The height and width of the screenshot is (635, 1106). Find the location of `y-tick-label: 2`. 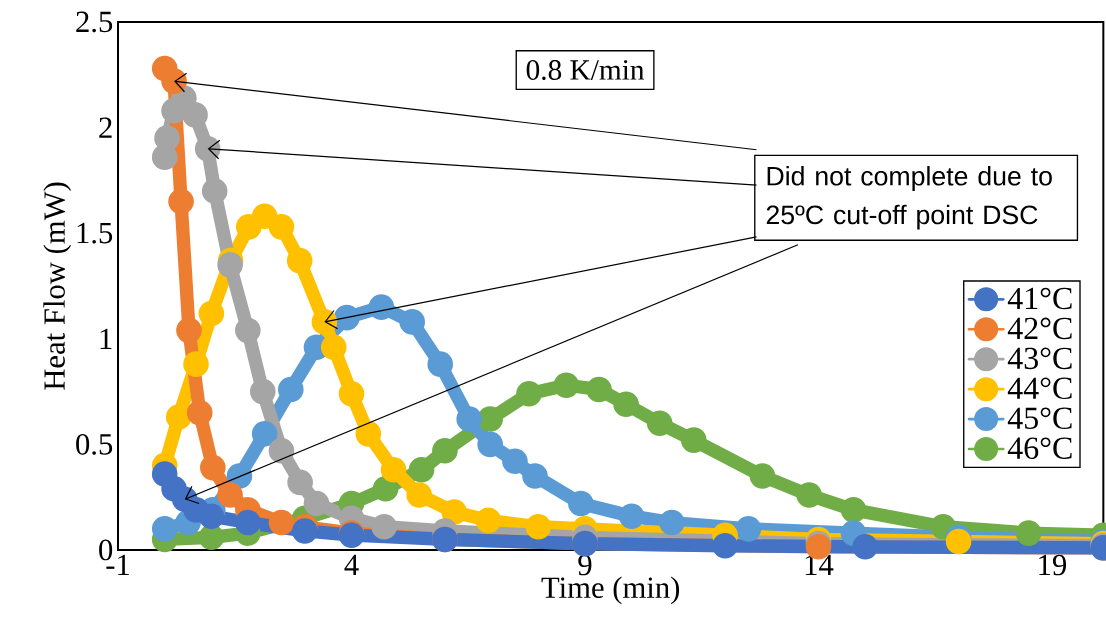

y-tick-label: 2 is located at coordinates (105, 127).